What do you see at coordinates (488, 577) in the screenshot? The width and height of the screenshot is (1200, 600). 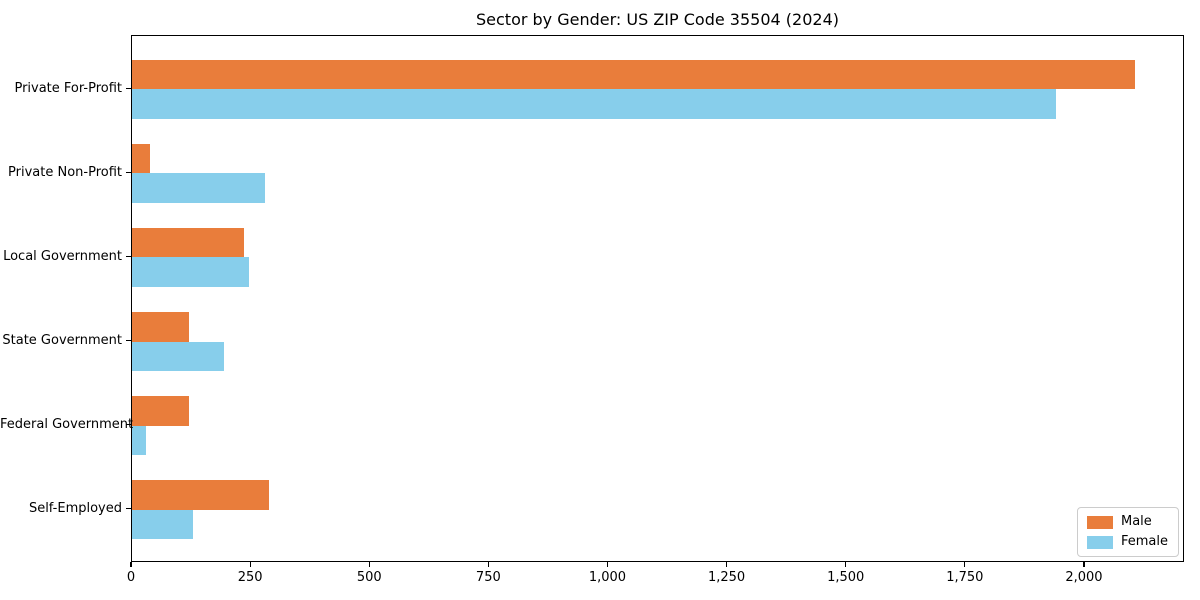 I see `x-tick-label-750: 750` at bounding box center [488, 577].